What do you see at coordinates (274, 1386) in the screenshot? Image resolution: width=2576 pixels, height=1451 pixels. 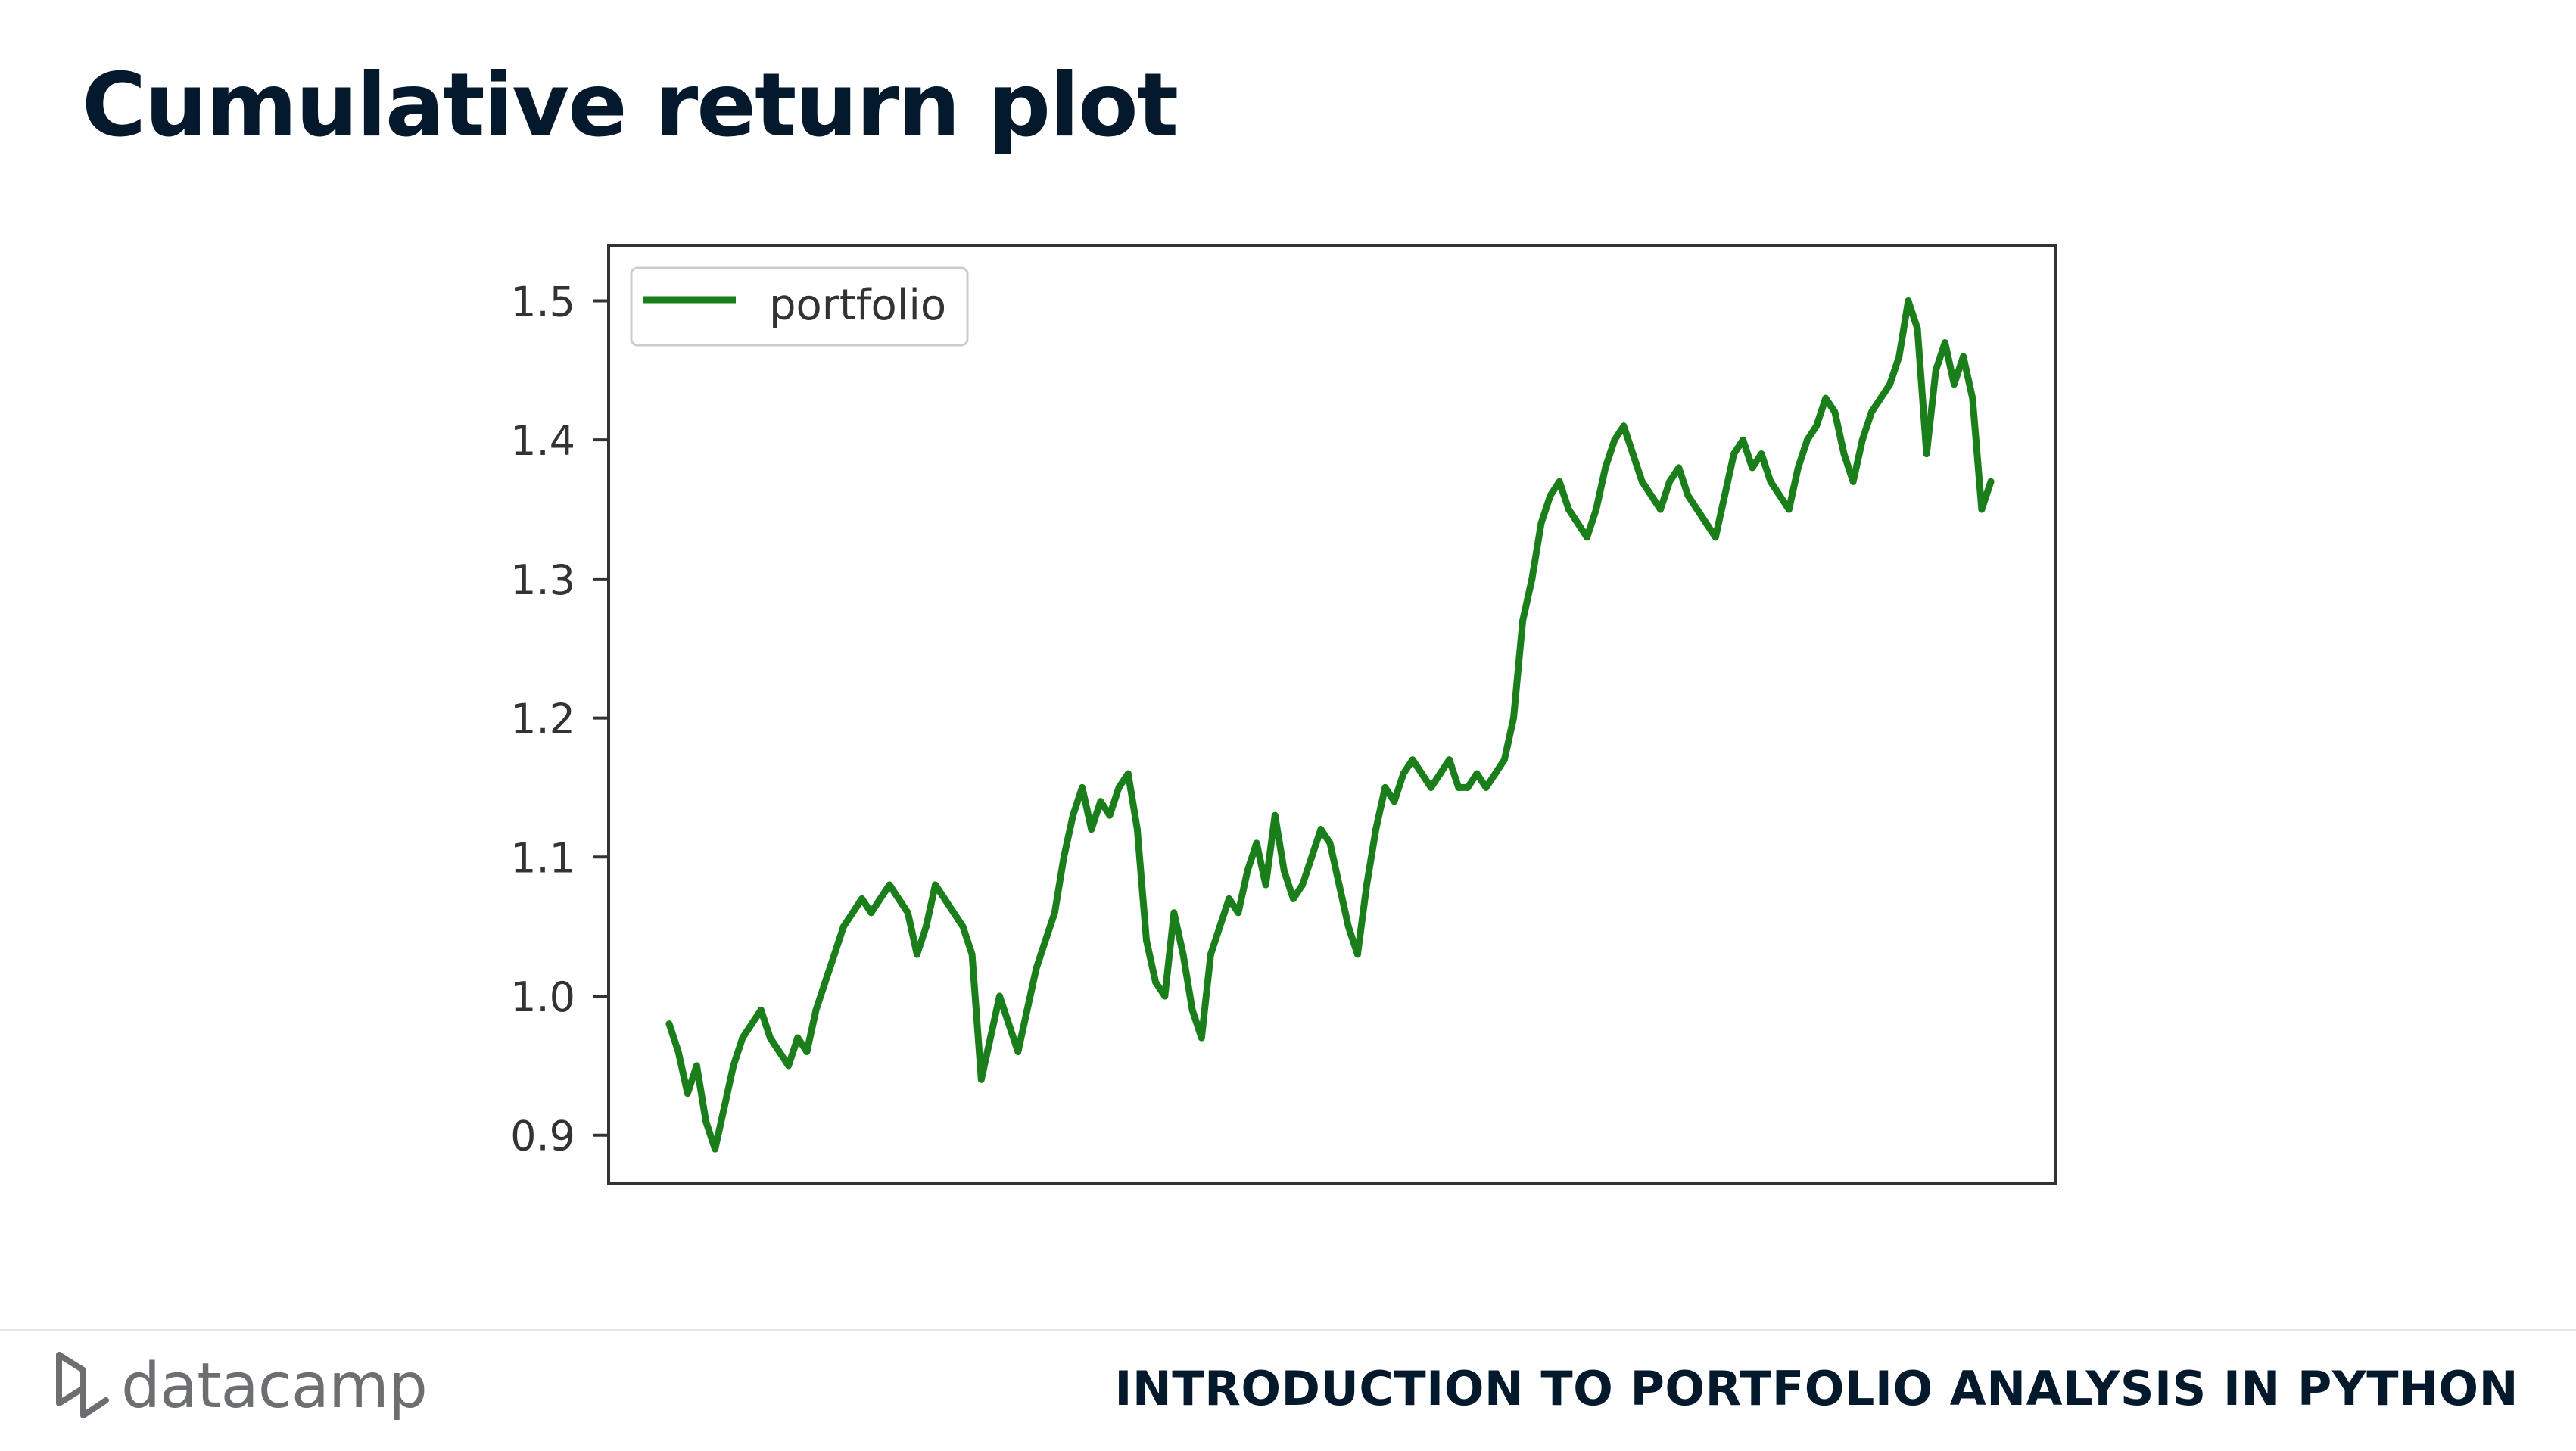 I see `brand-name: datacamp` at bounding box center [274, 1386].